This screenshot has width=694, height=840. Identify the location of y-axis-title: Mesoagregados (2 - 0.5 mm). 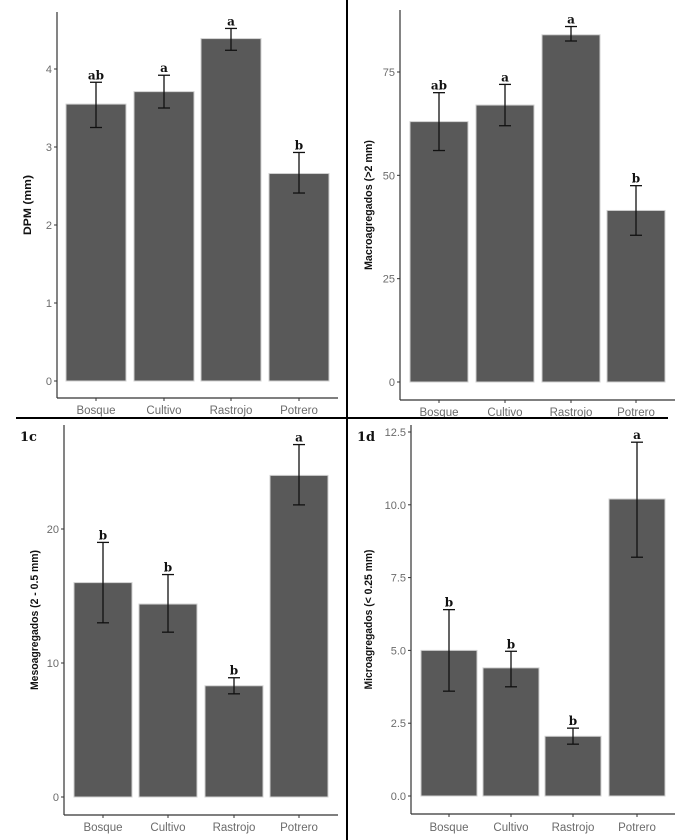
(35, 620).